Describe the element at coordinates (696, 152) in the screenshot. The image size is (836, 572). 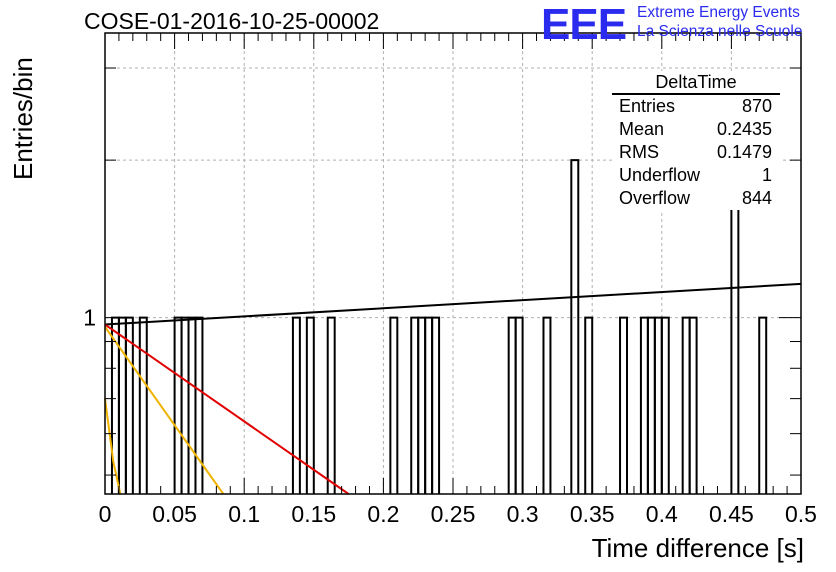
I see `stats-row-rms: RMS 0.1479` at that location.